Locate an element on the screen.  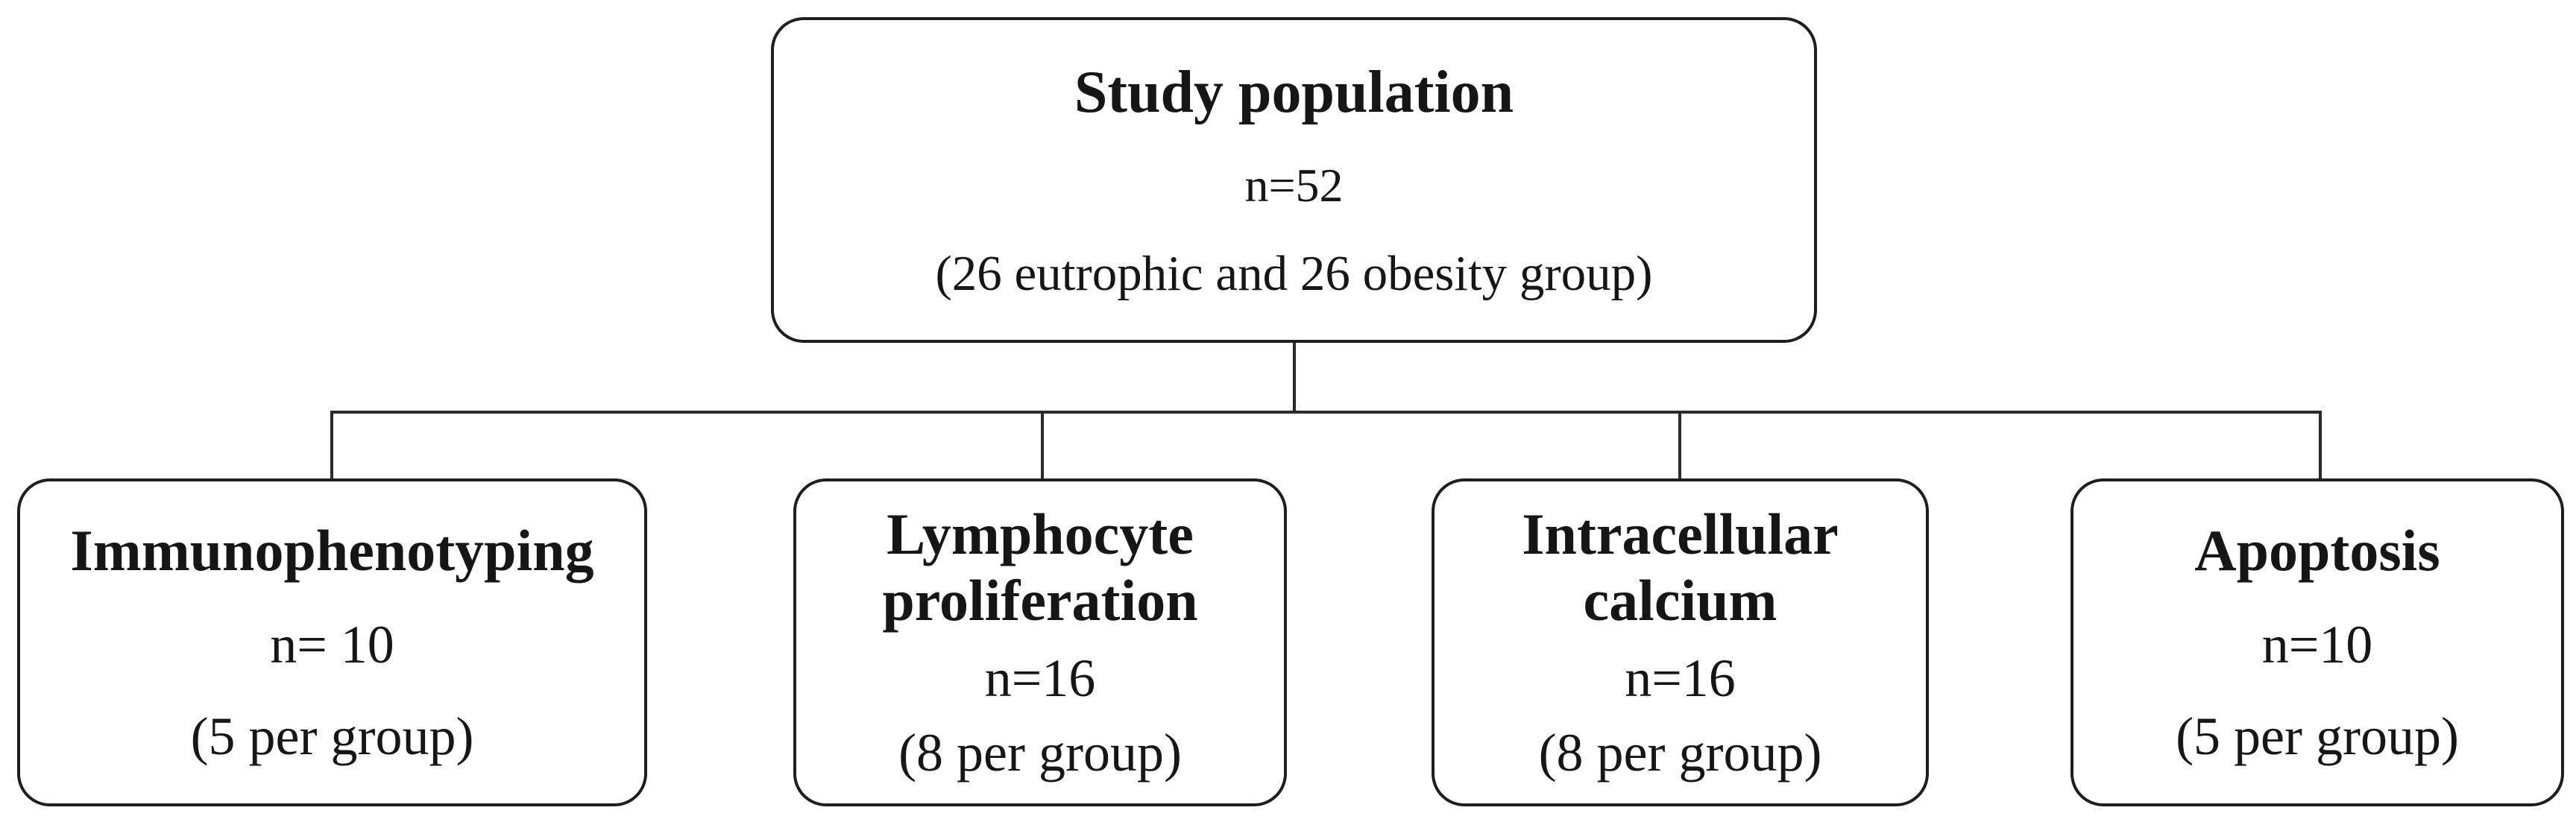
node-immunophenotyping: Immunophenotyping n= 10 (5 per group) is located at coordinates (332, 642).